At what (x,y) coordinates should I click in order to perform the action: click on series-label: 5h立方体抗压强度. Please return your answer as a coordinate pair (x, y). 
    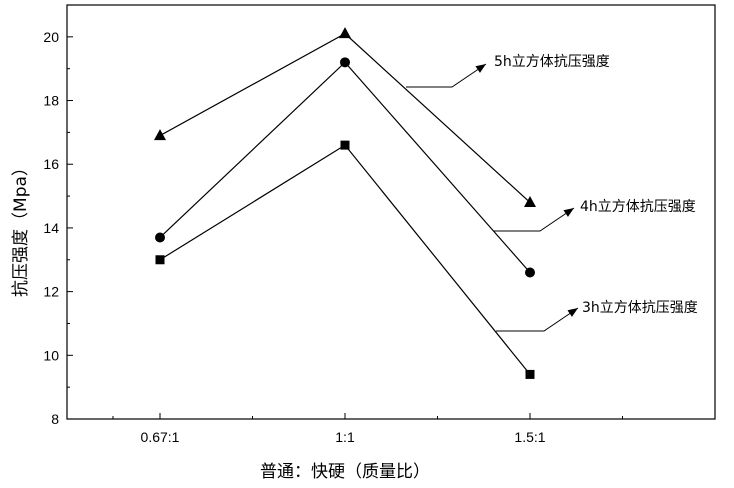
    Looking at the image, I should click on (552, 62).